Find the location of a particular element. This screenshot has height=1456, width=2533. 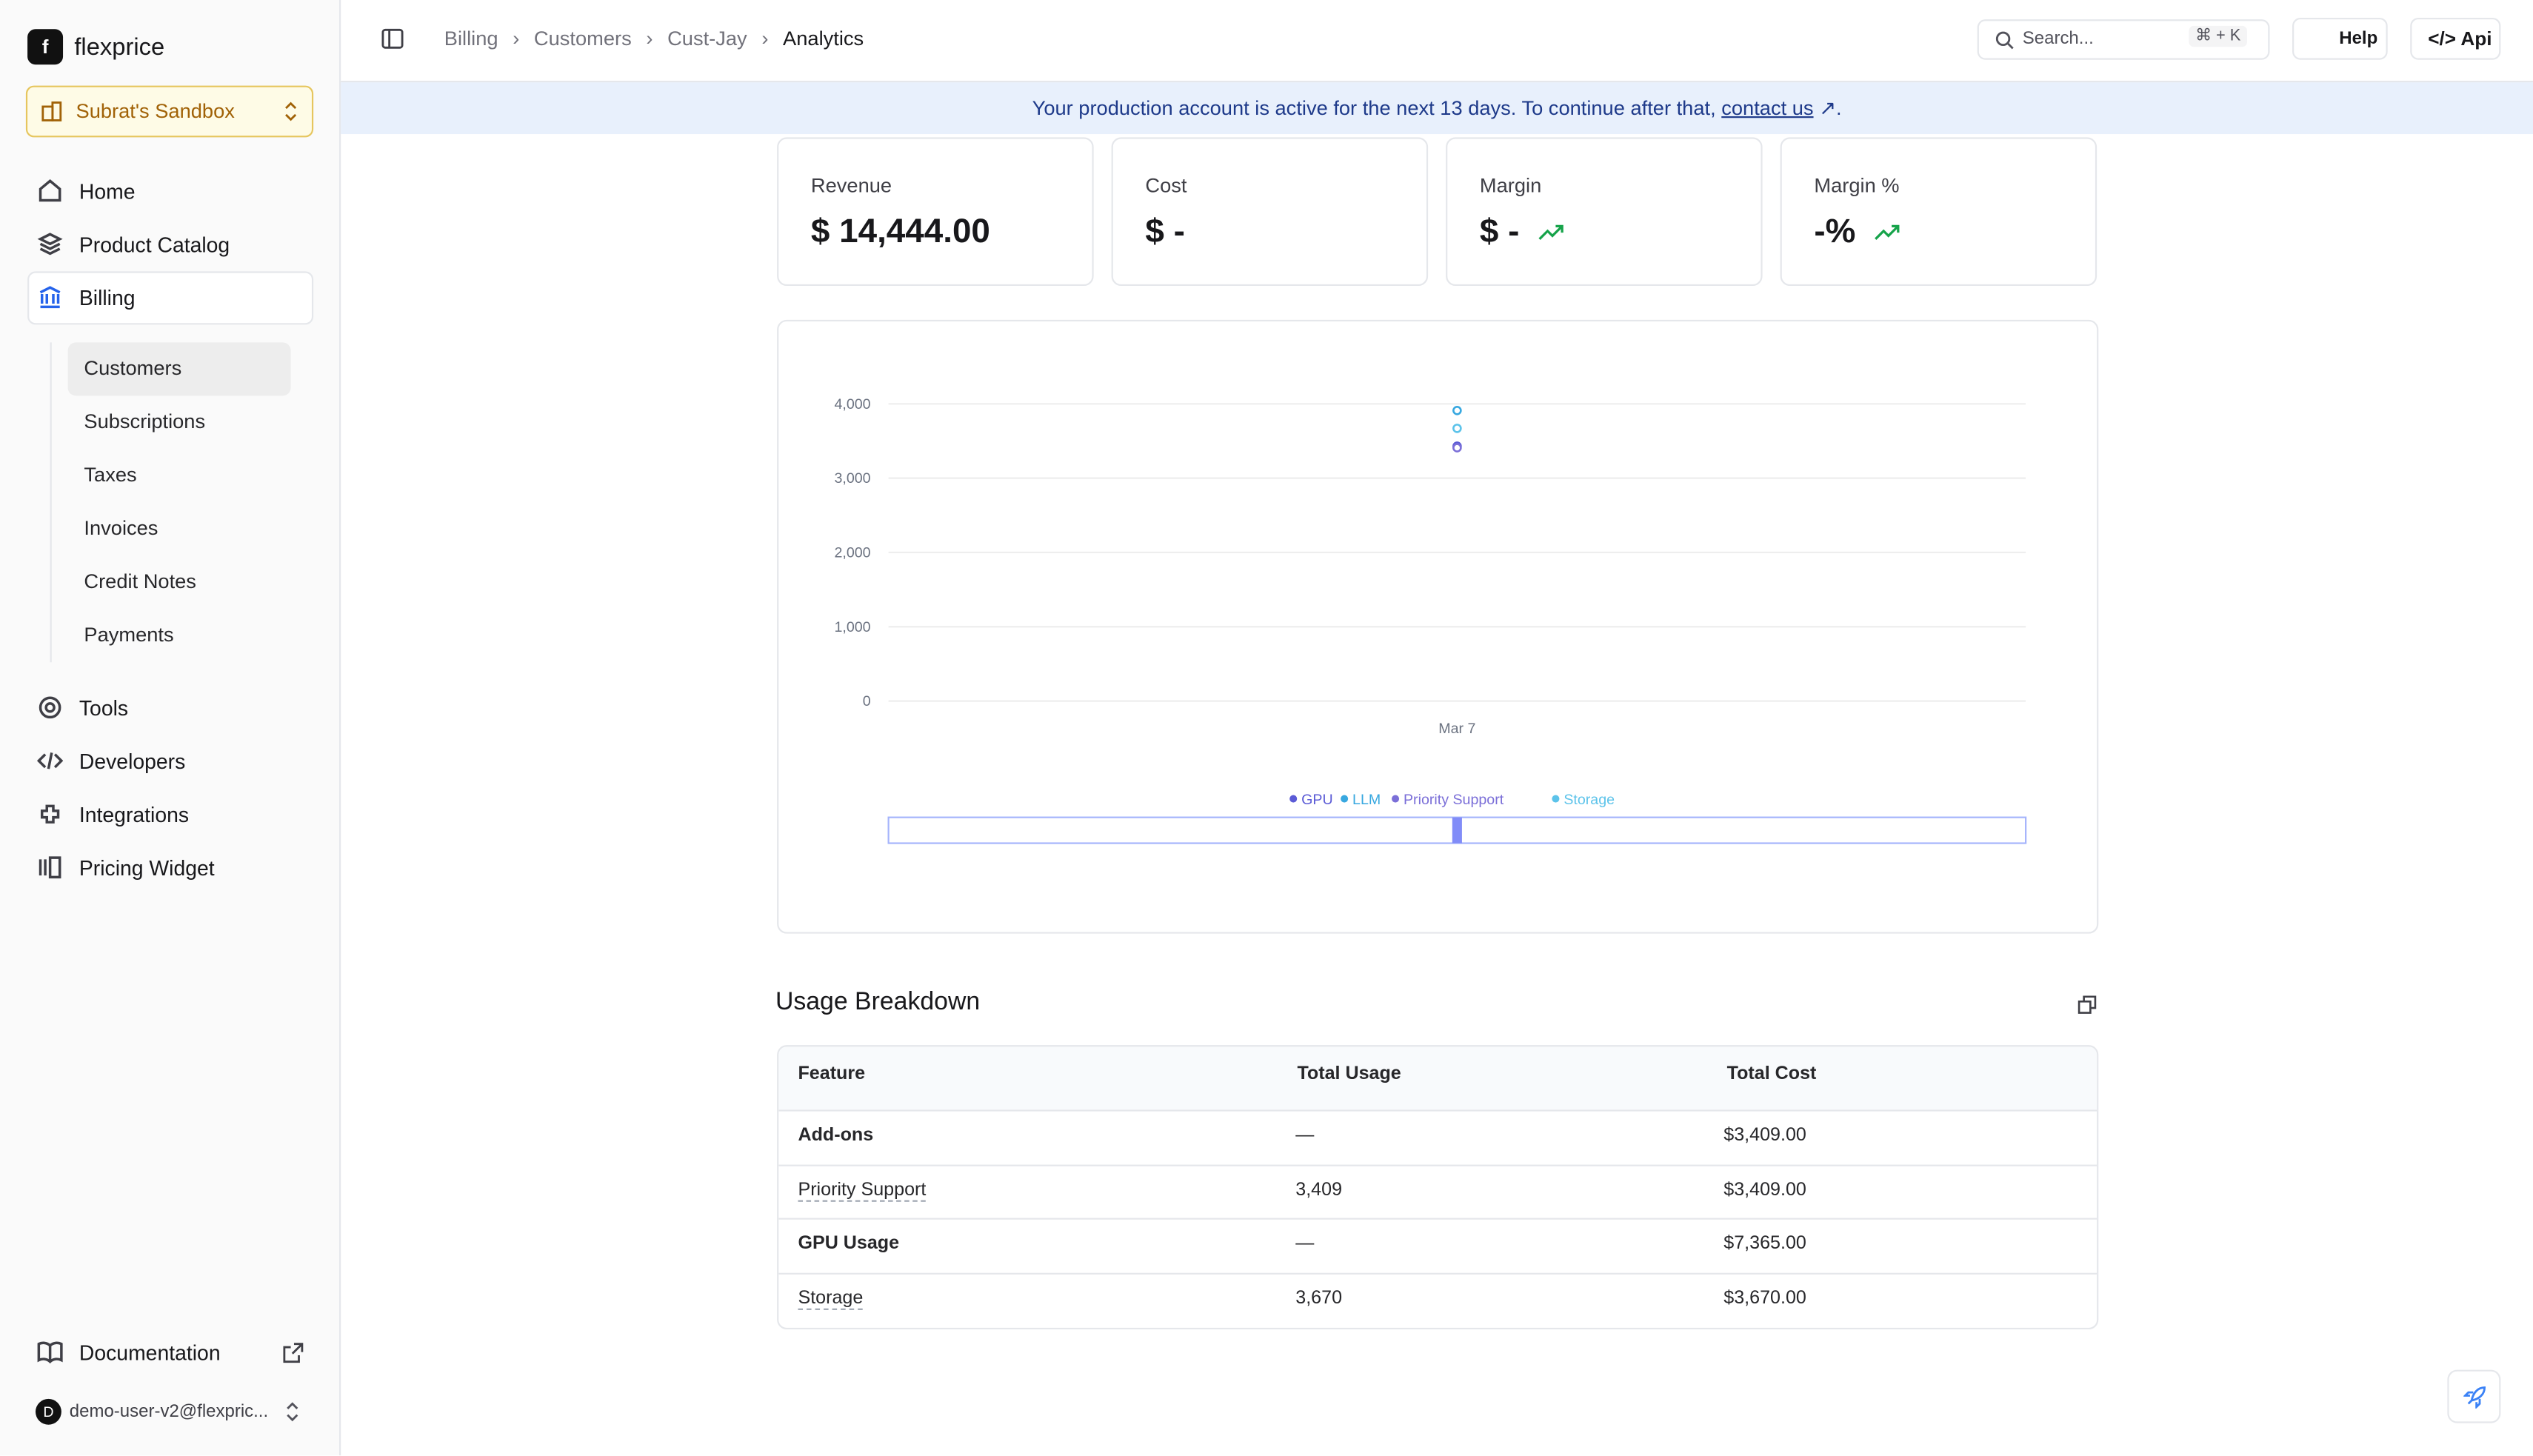

stat-label: Margin is located at coordinates (1510, 186).